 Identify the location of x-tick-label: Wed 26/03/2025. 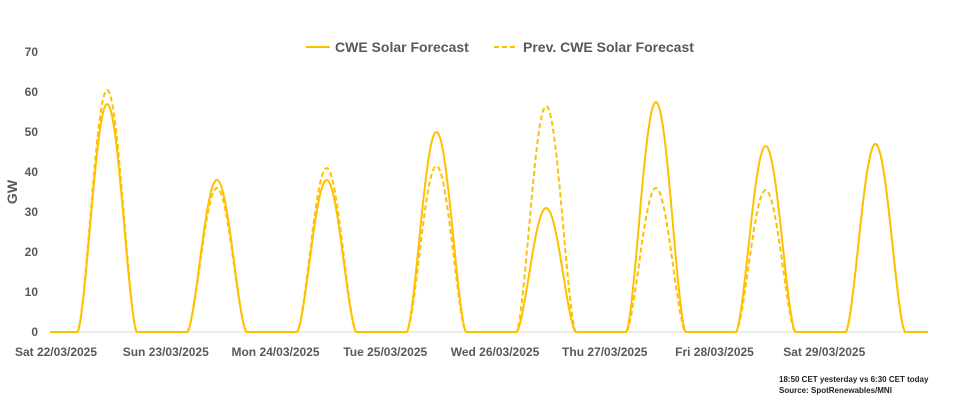
(495, 352).